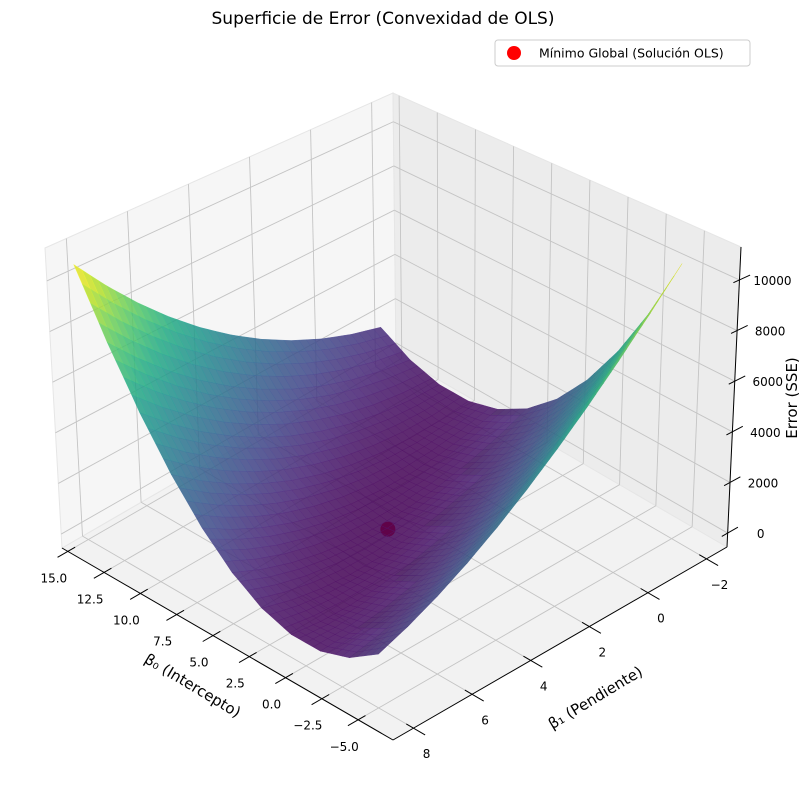 Image resolution: width=799 pixels, height=790 pixels. What do you see at coordinates (162, 642) in the screenshot?
I see `x-tick-label: 7.5` at bounding box center [162, 642].